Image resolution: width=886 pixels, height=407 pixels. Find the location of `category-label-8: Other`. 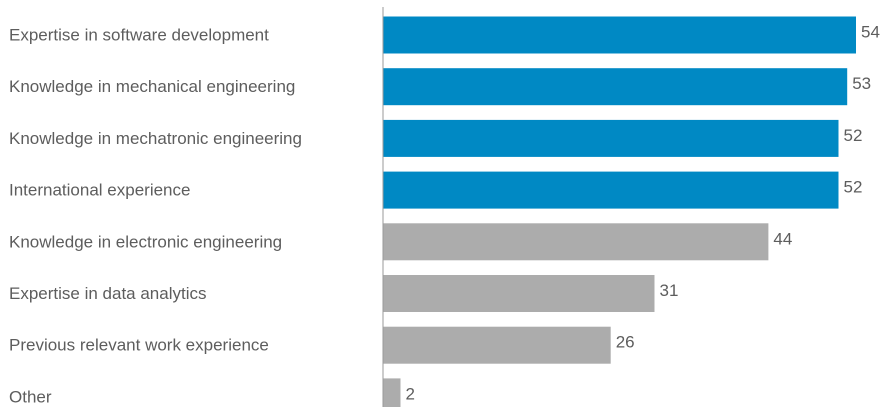

category-label-8: Other is located at coordinates (30, 396).